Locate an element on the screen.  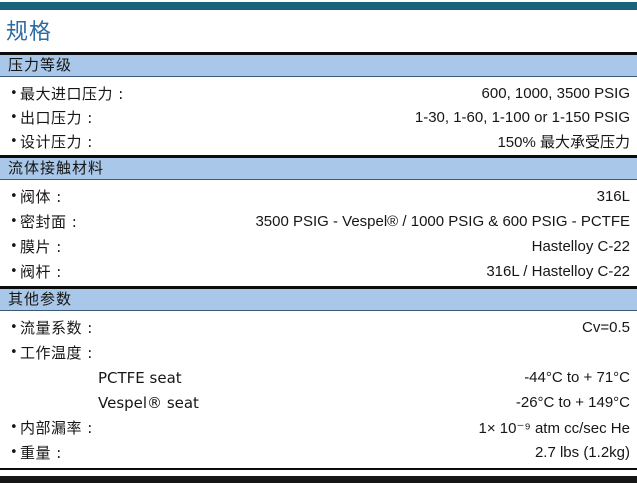
row-value: Cv=0.5 is located at coordinates (606, 327).